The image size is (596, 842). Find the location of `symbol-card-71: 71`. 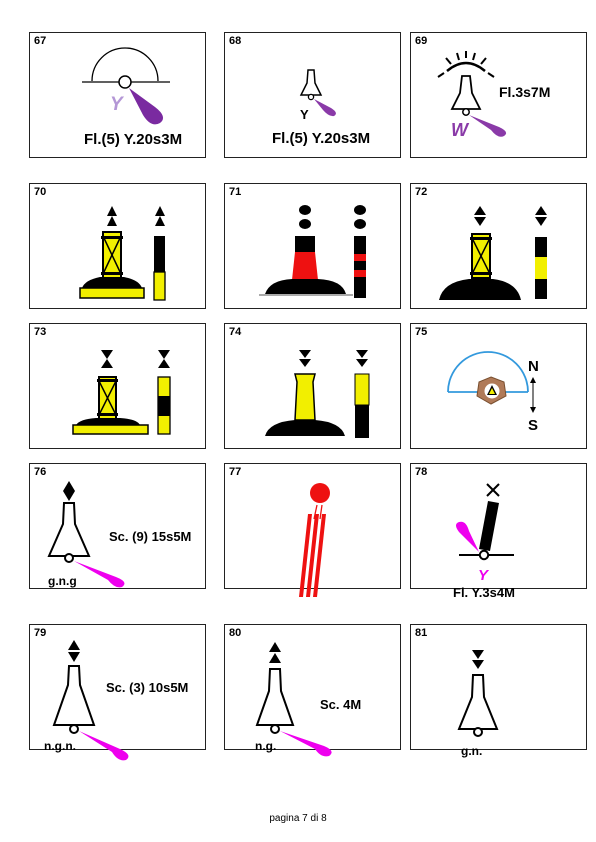

symbol-card-71: 71 is located at coordinates (312, 246).